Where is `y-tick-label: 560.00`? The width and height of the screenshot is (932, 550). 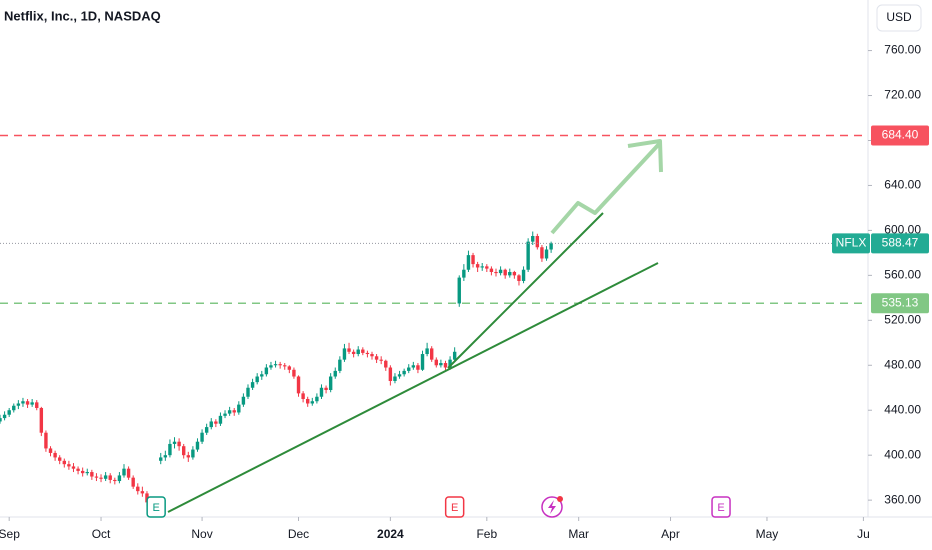 y-tick-label: 560.00 is located at coordinates (902, 275).